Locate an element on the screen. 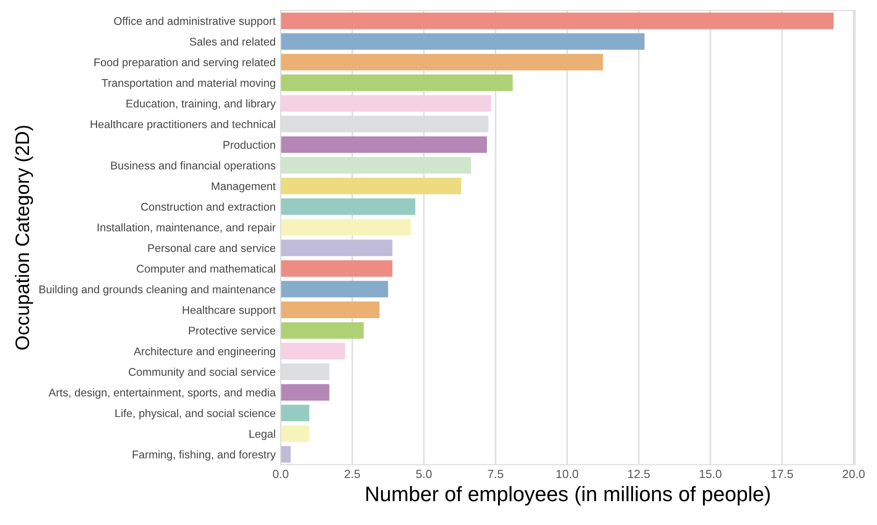 The height and width of the screenshot is (525, 877). y-tick-label: Life, physical, and social science is located at coordinates (196, 414).